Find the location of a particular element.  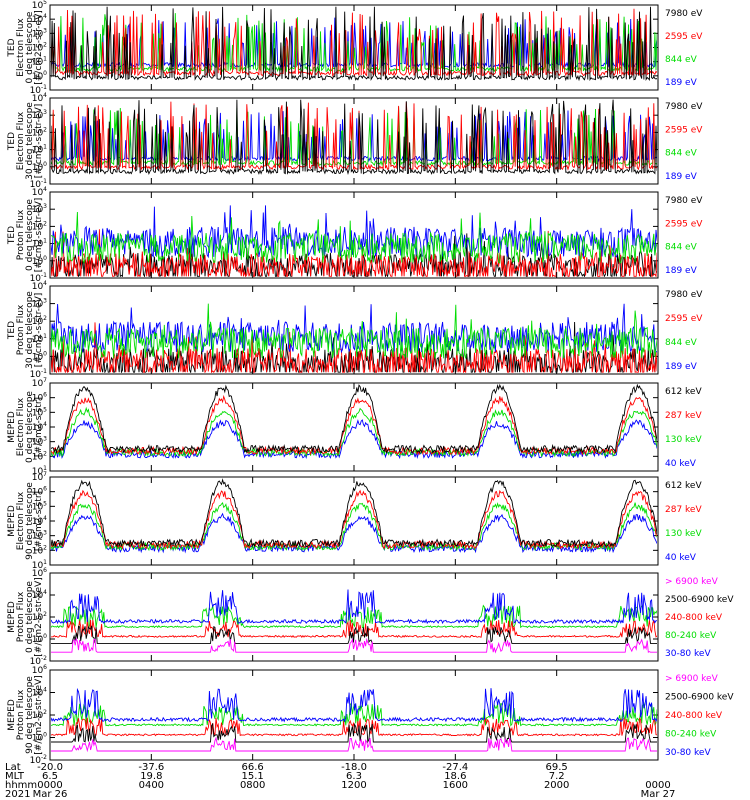

x-row-value: 15.1 is located at coordinates (253, 776).